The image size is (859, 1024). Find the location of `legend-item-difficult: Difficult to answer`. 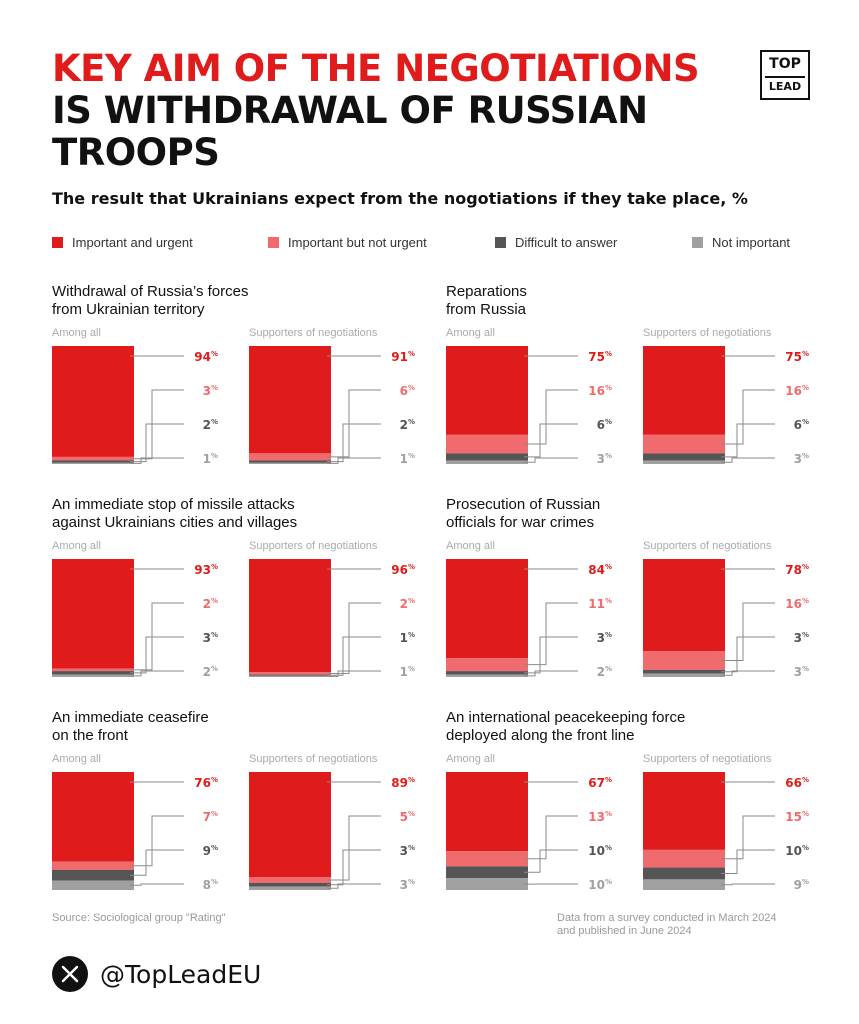

legend-item-difficult: Difficult to answer is located at coordinates (556, 242).